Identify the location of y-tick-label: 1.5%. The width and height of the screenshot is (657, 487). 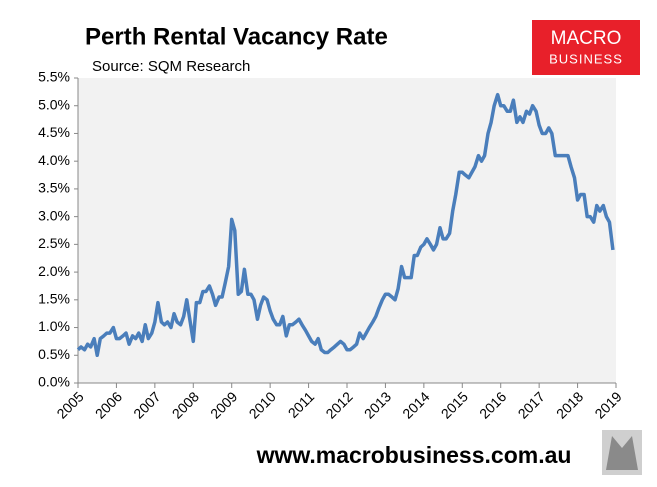
(54, 299).